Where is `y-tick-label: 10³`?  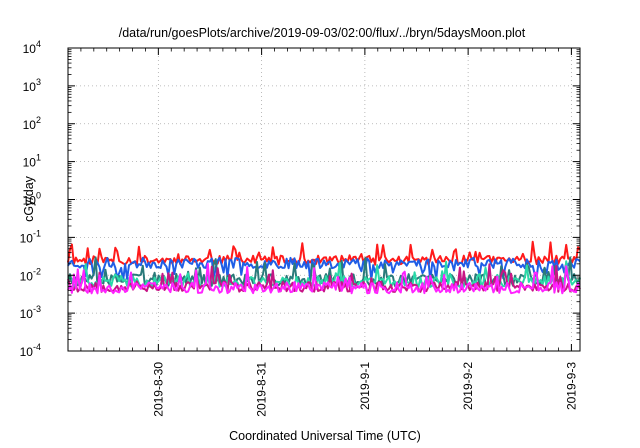
y-tick-label: 10³ is located at coordinates (32, 85).